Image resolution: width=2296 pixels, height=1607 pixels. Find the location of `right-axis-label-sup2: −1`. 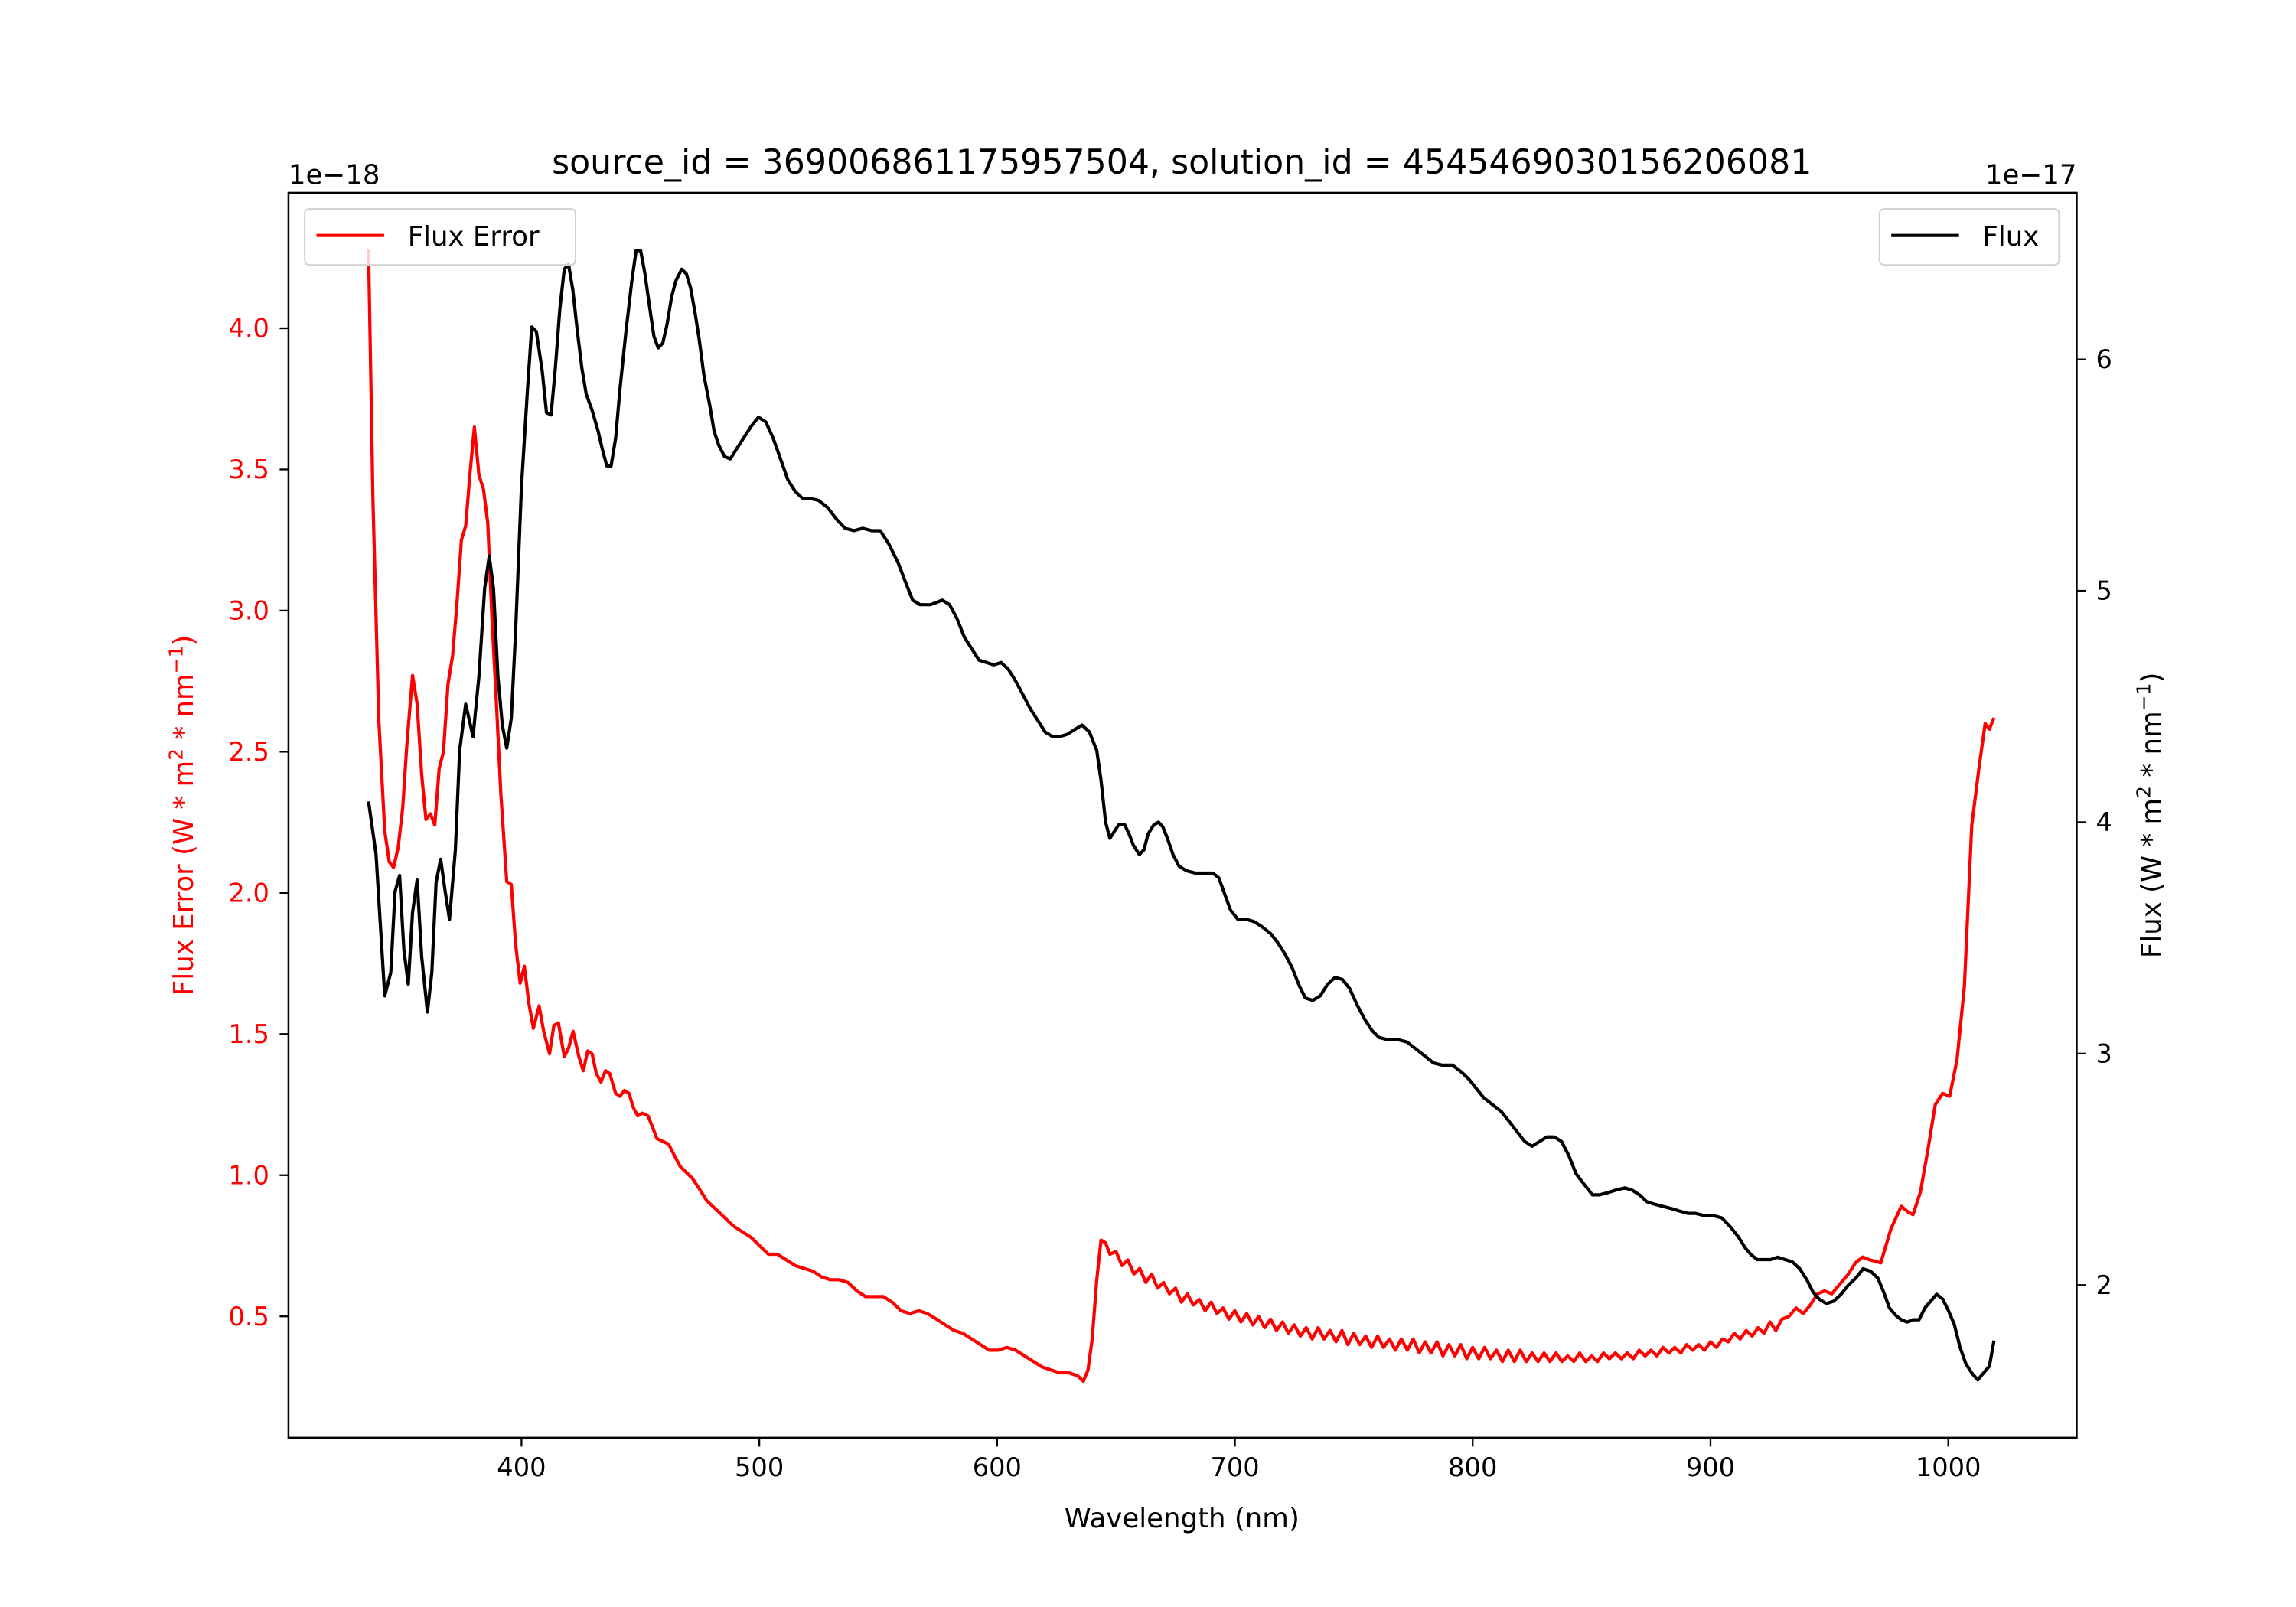

right-axis-label-sup2: −1 is located at coordinates (2144, 697).